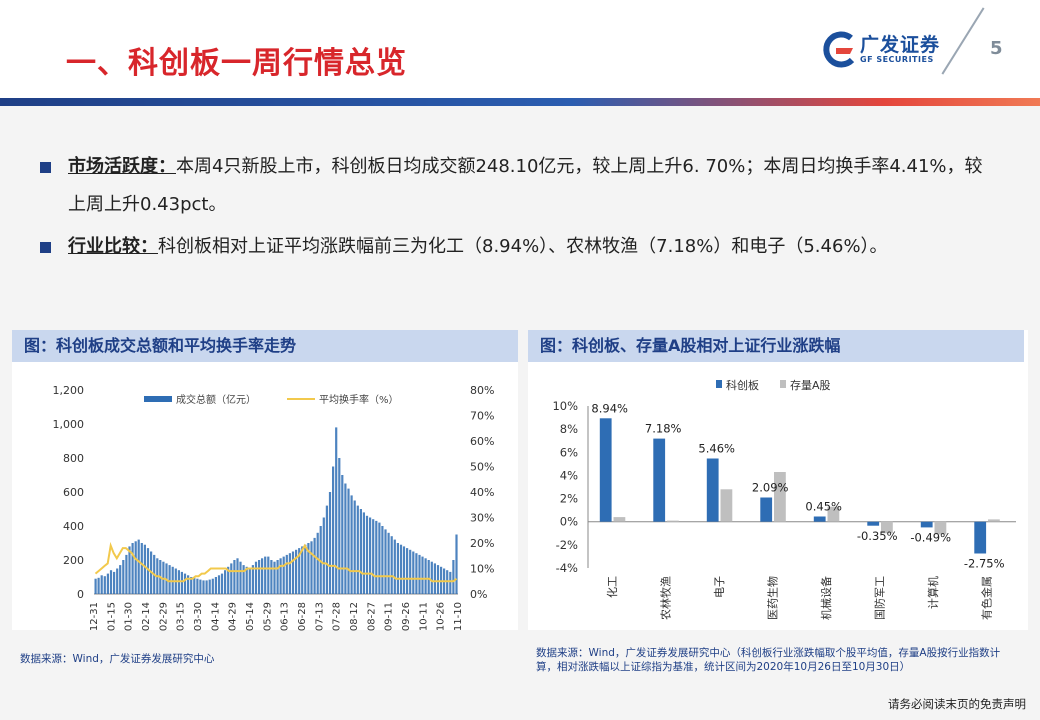 This screenshot has width=1040, height=720. What do you see at coordinates (565, 406) in the screenshot?
I see `y-tick-label: 10%` at bounding box center [565, 406].